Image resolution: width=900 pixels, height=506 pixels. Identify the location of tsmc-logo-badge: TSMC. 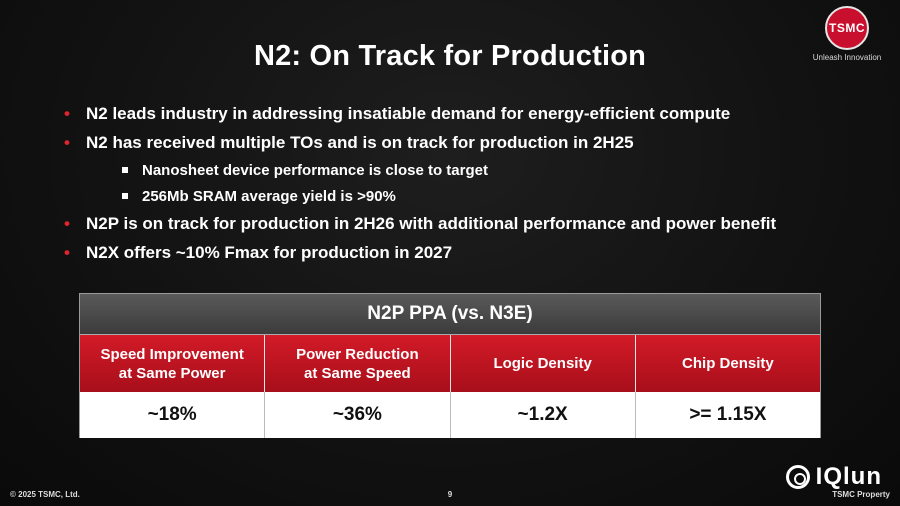
(847, 28).